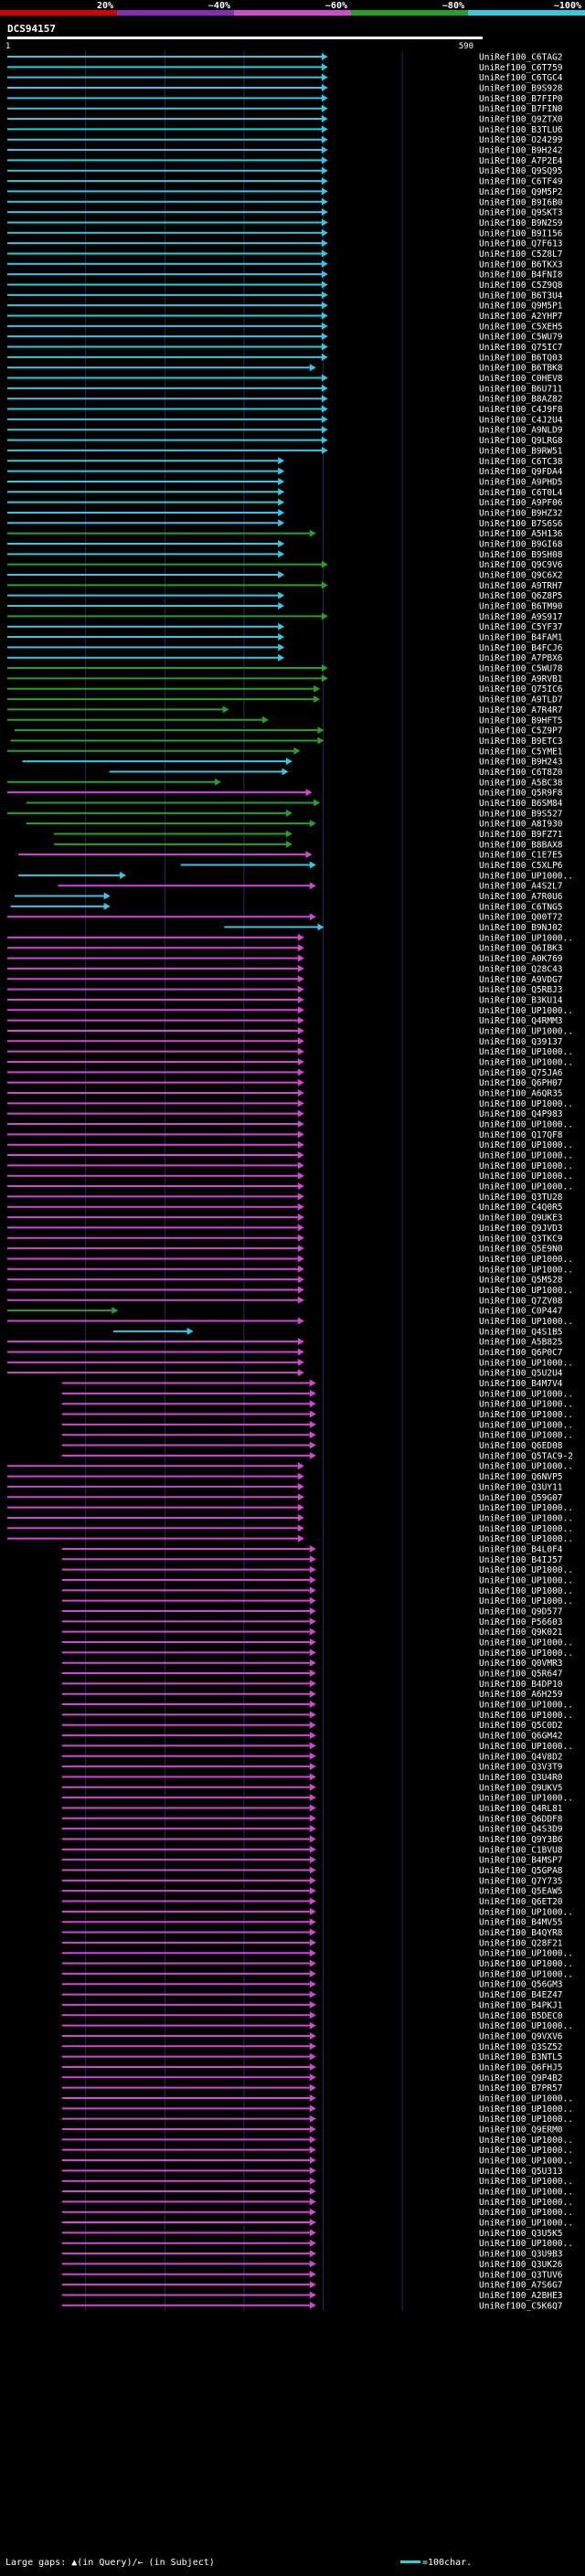 The height and width of the screenshot is (2576, 585). What do you see at coordinates (521, 1881) in the screenshot?
I see `hit-label: UniRef100_Q7Y735` at bounding box center [521, 1881].